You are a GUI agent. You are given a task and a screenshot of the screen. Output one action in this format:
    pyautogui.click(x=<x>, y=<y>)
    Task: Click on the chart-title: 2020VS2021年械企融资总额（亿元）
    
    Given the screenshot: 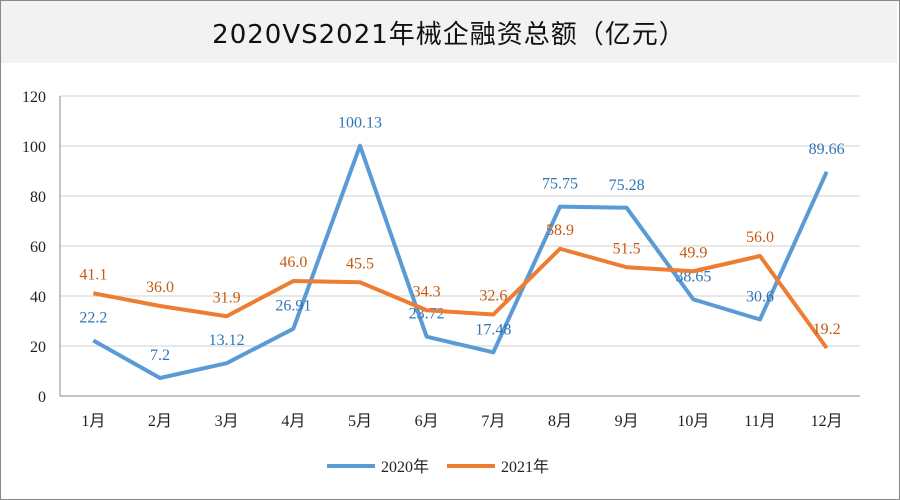 What is the action you would take?
    pyautogui.click(x=449, y=32)
    